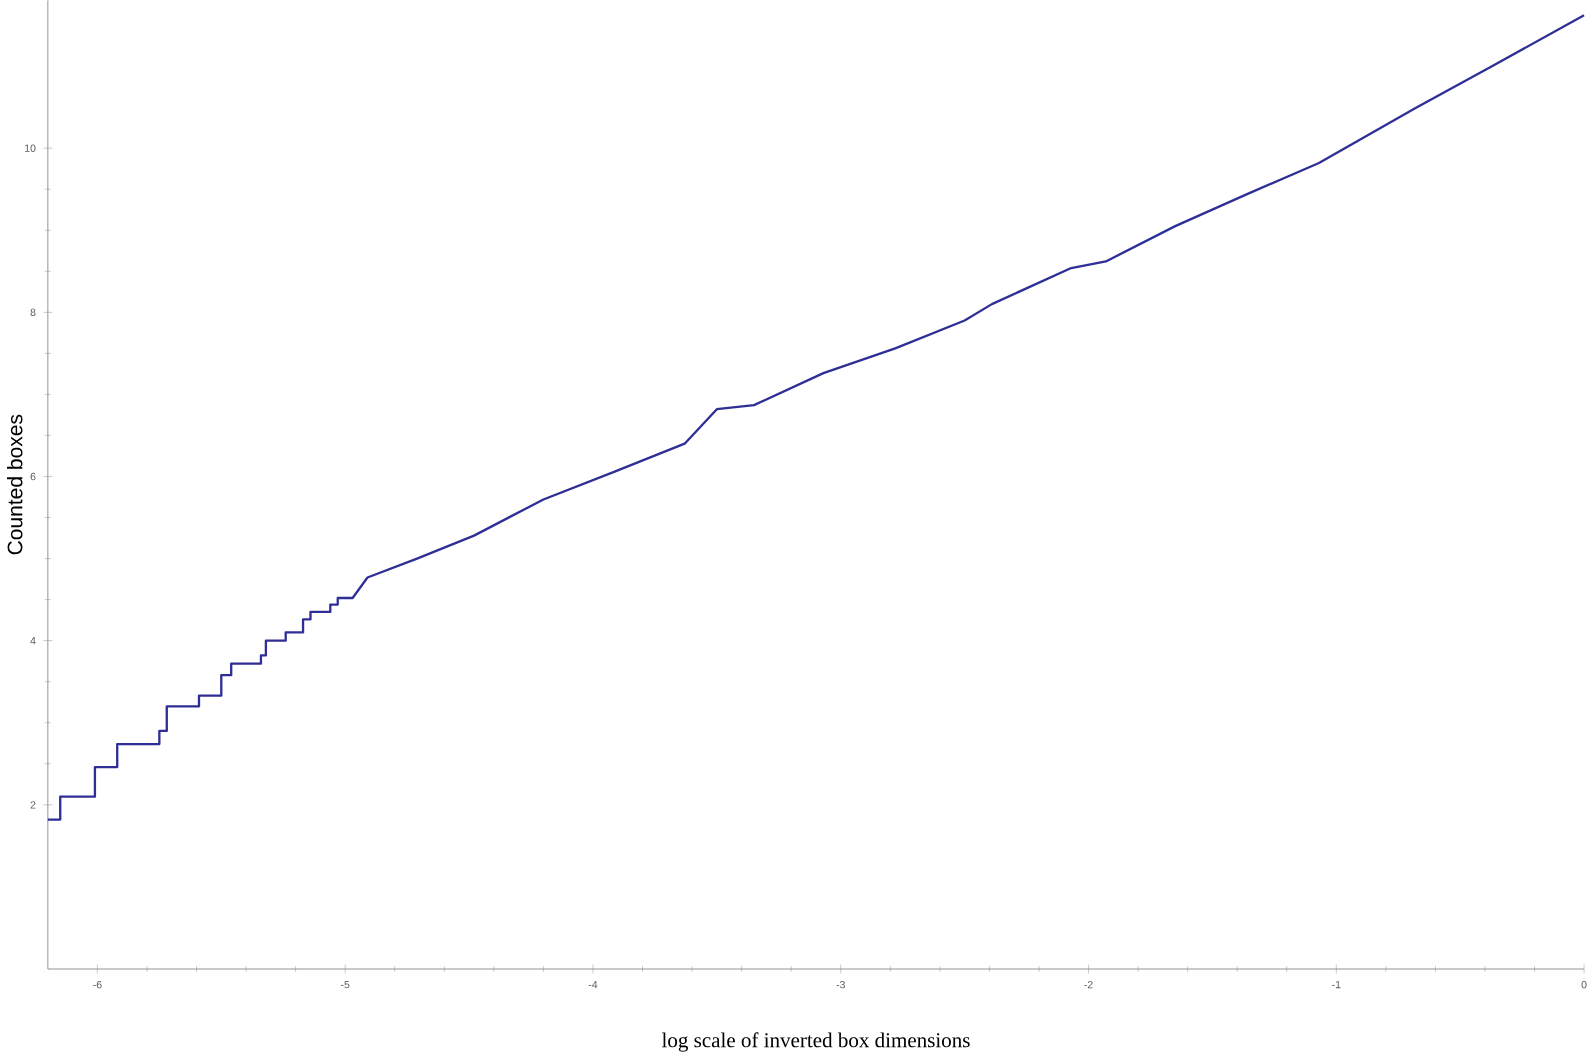 The image size is (1594, 1058). What do you see at coordinates (15, 484) in the screenshot?
I see `y-axis-title: Counted boxes` at bounding box center [15, 484].